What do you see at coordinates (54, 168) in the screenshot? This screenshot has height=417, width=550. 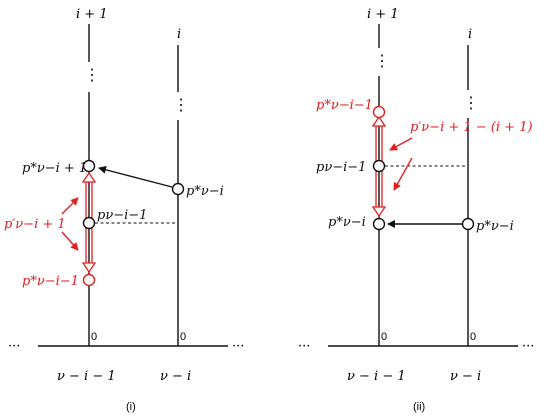 I see `label-point-top: p*ν−i + 1` at bounding box center [54, 168].